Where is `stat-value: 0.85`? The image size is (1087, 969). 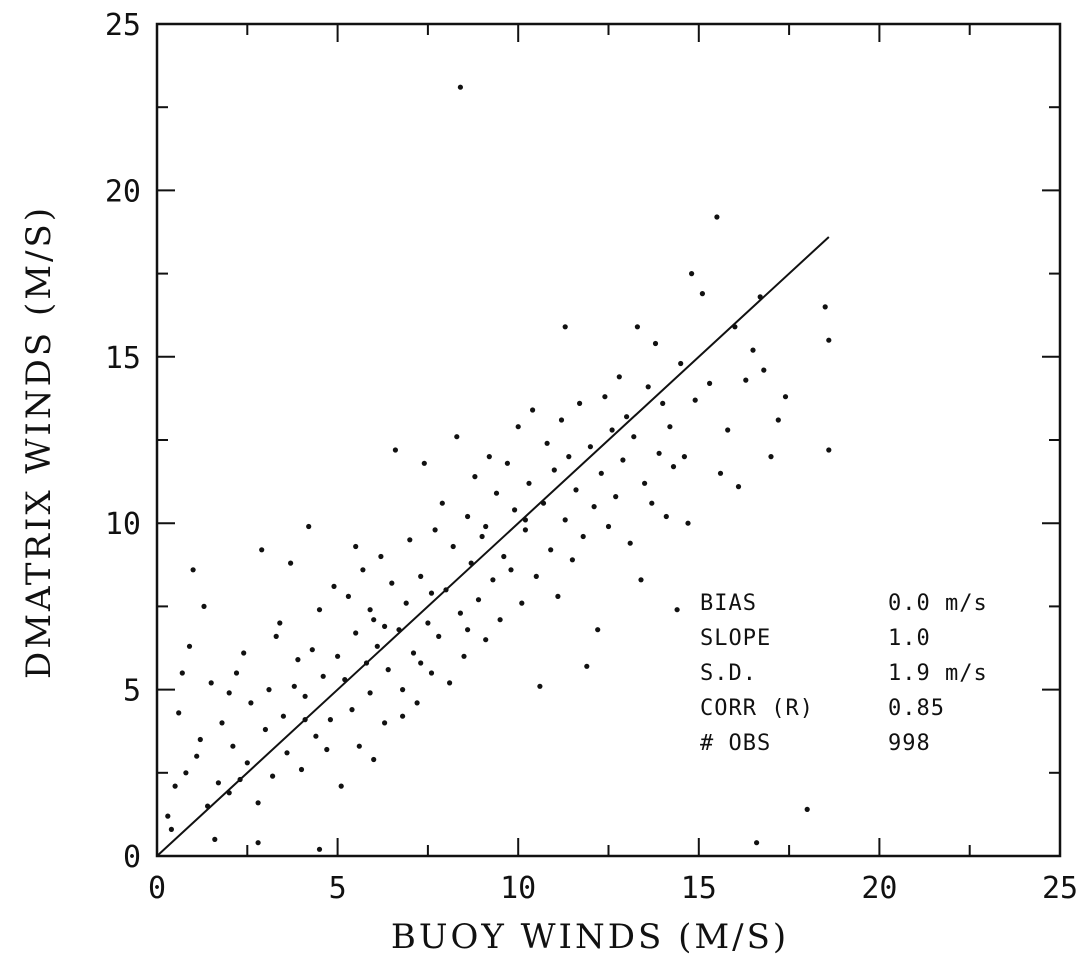
stat-value: 0.85 is located at coordinates (916, 708).